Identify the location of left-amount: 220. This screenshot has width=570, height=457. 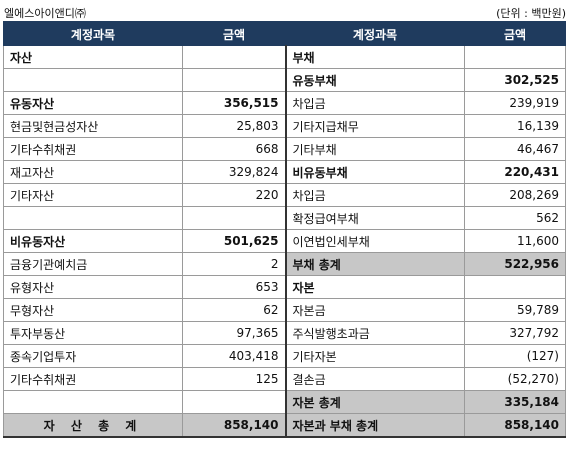
(234, 195).